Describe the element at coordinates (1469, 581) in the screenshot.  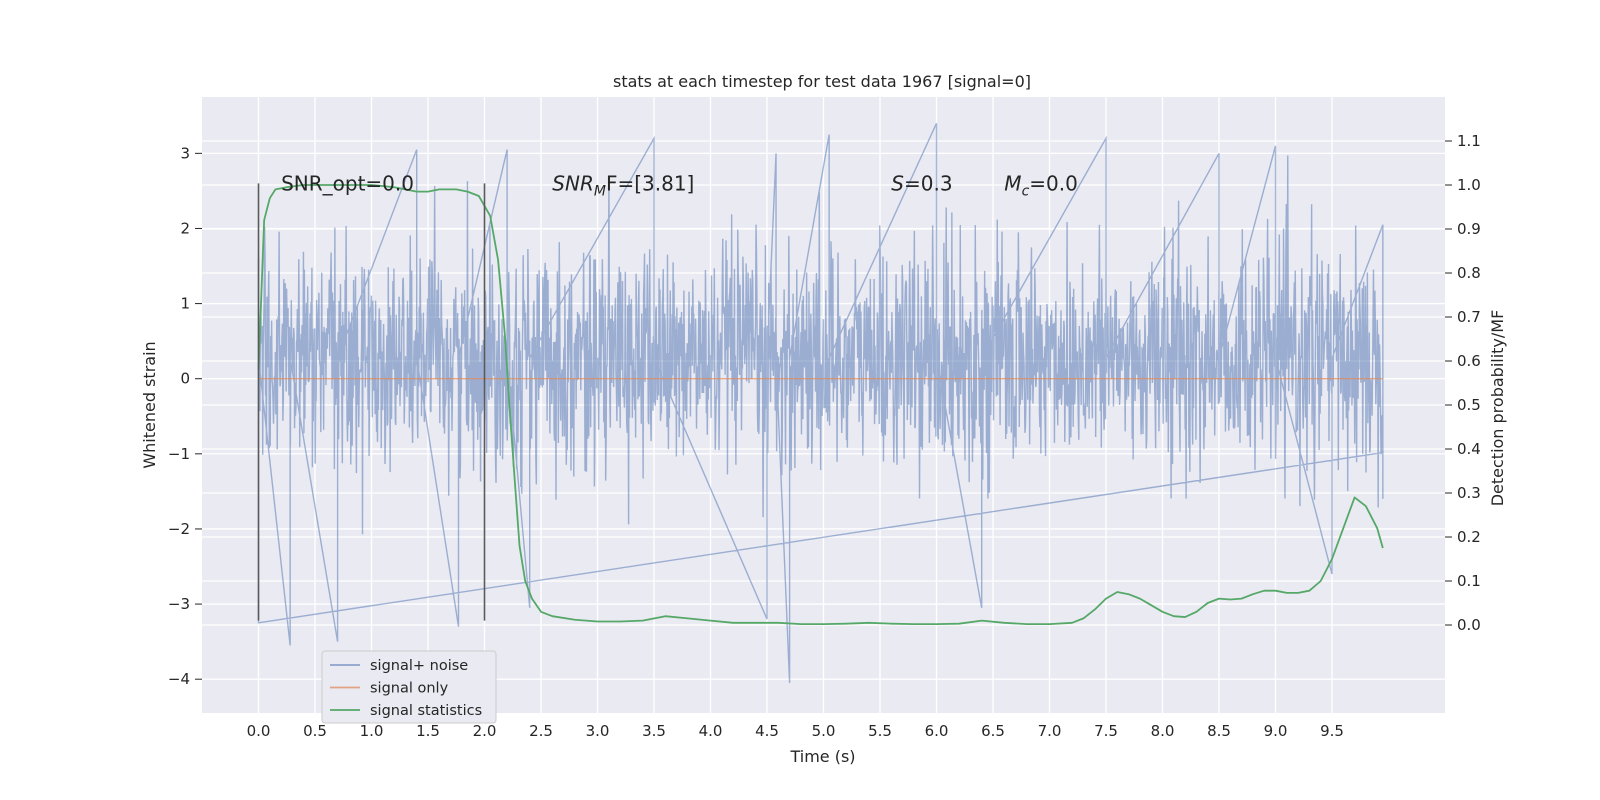
I see `y2-tick-label: 0.1` at that location.